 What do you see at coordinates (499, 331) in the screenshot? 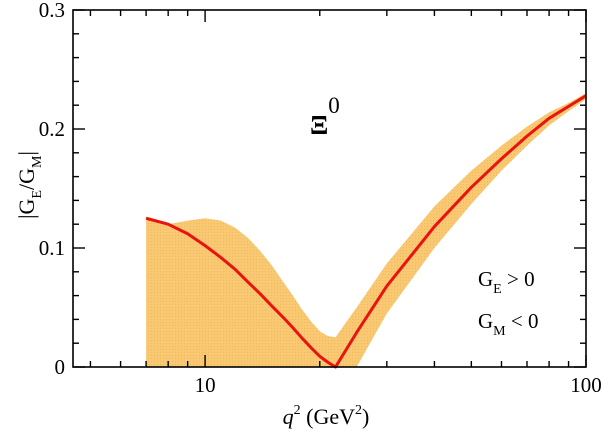
I see `annotation-gm-sub: M` at bounding box center [499, 331].